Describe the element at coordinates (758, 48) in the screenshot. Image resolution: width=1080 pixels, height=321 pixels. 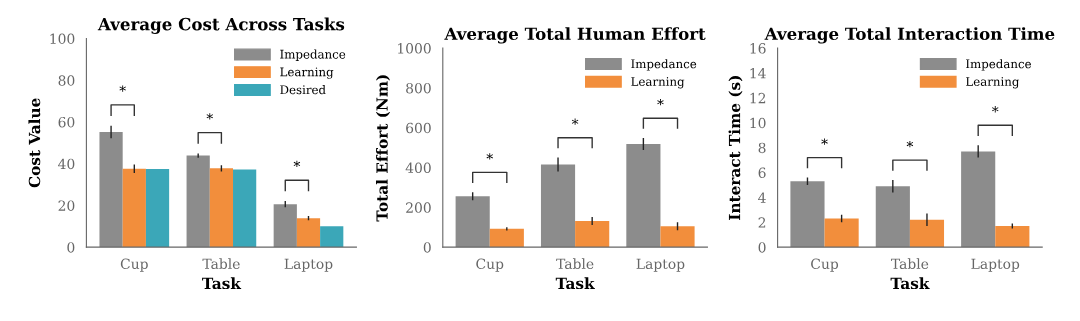
I see `y-tick-label: 16` at that location.